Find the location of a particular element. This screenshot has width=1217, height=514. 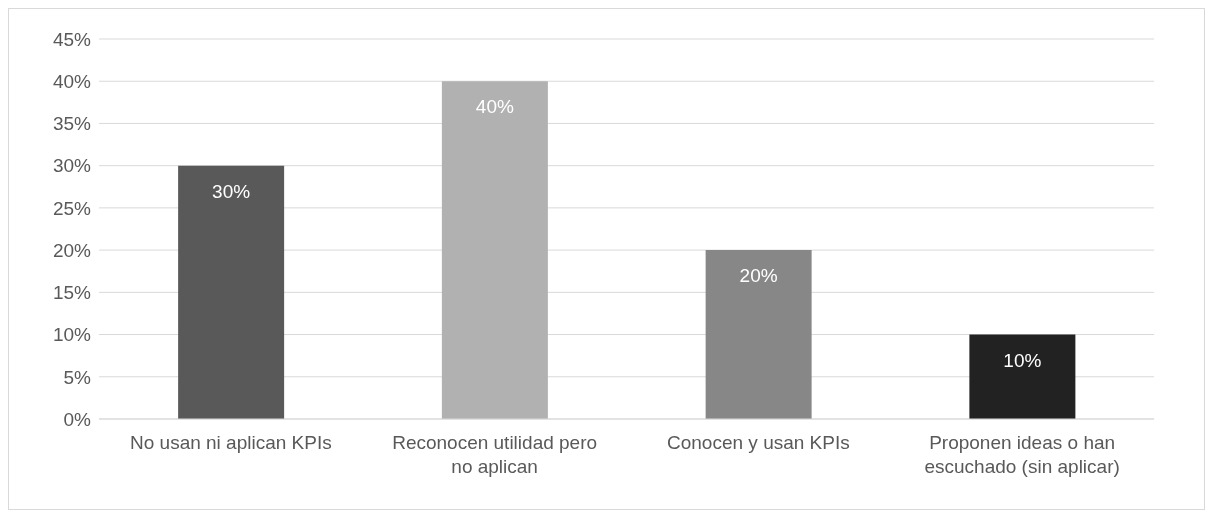

x-tick-label: Proponen ideas o han escuchado (sin aplicar) is located at coordinates (1022, 454).